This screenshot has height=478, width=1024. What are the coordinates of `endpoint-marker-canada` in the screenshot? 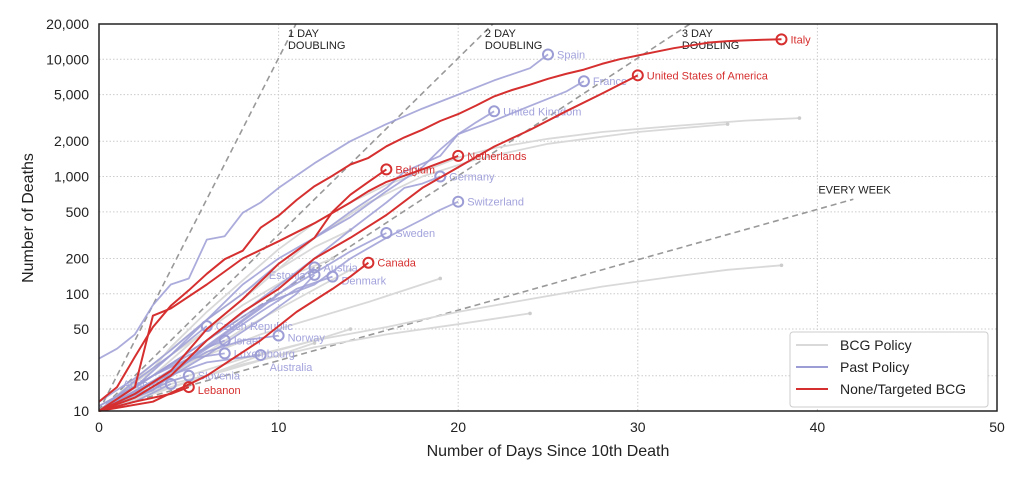 It's located at (368, 262).